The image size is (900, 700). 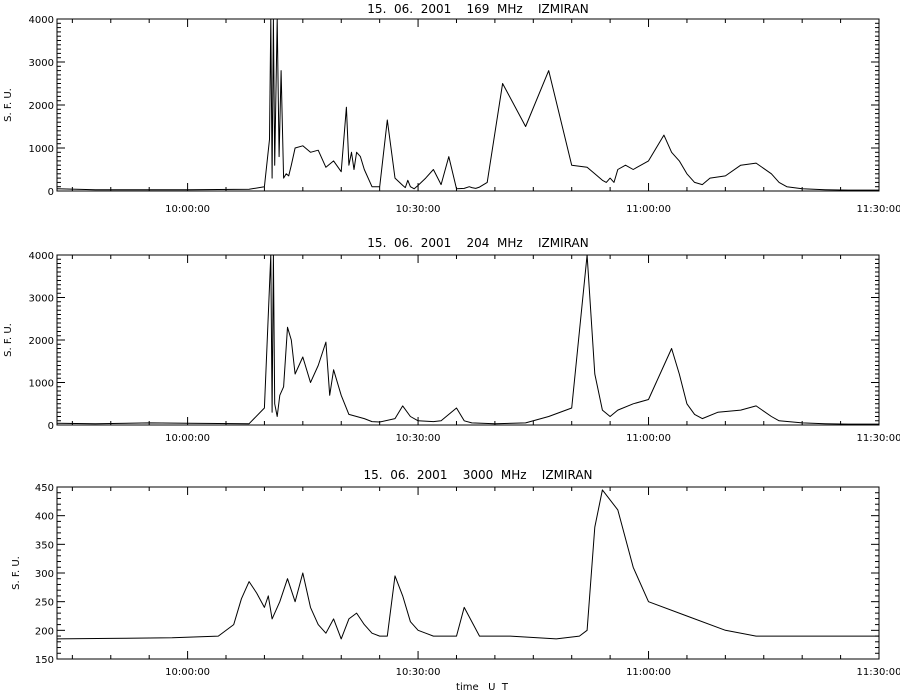 I want to click on y-tick-label: 150, so click(x=44, y=660).